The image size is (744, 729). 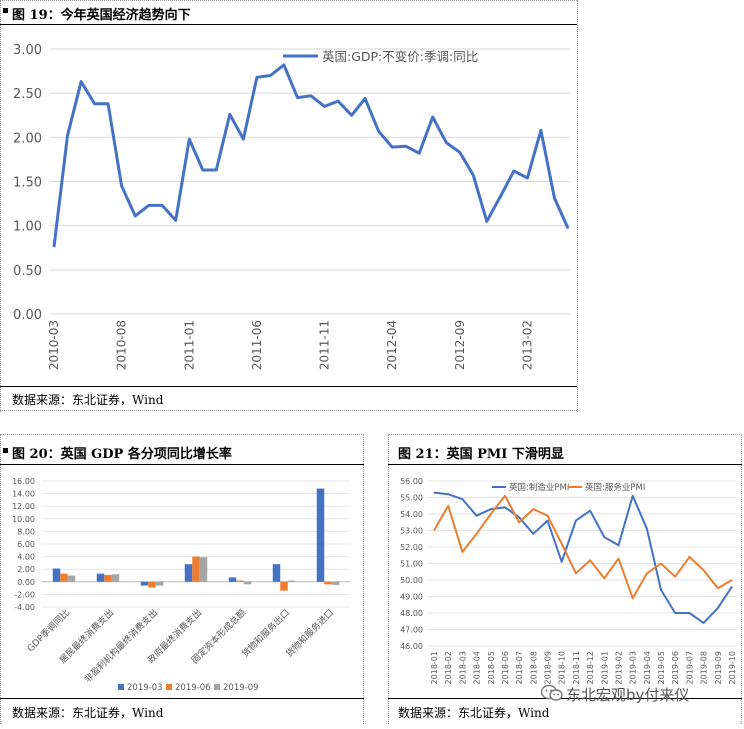 I want to click on fig20-ytick-label: 4.00, so click(x=26, y=557).